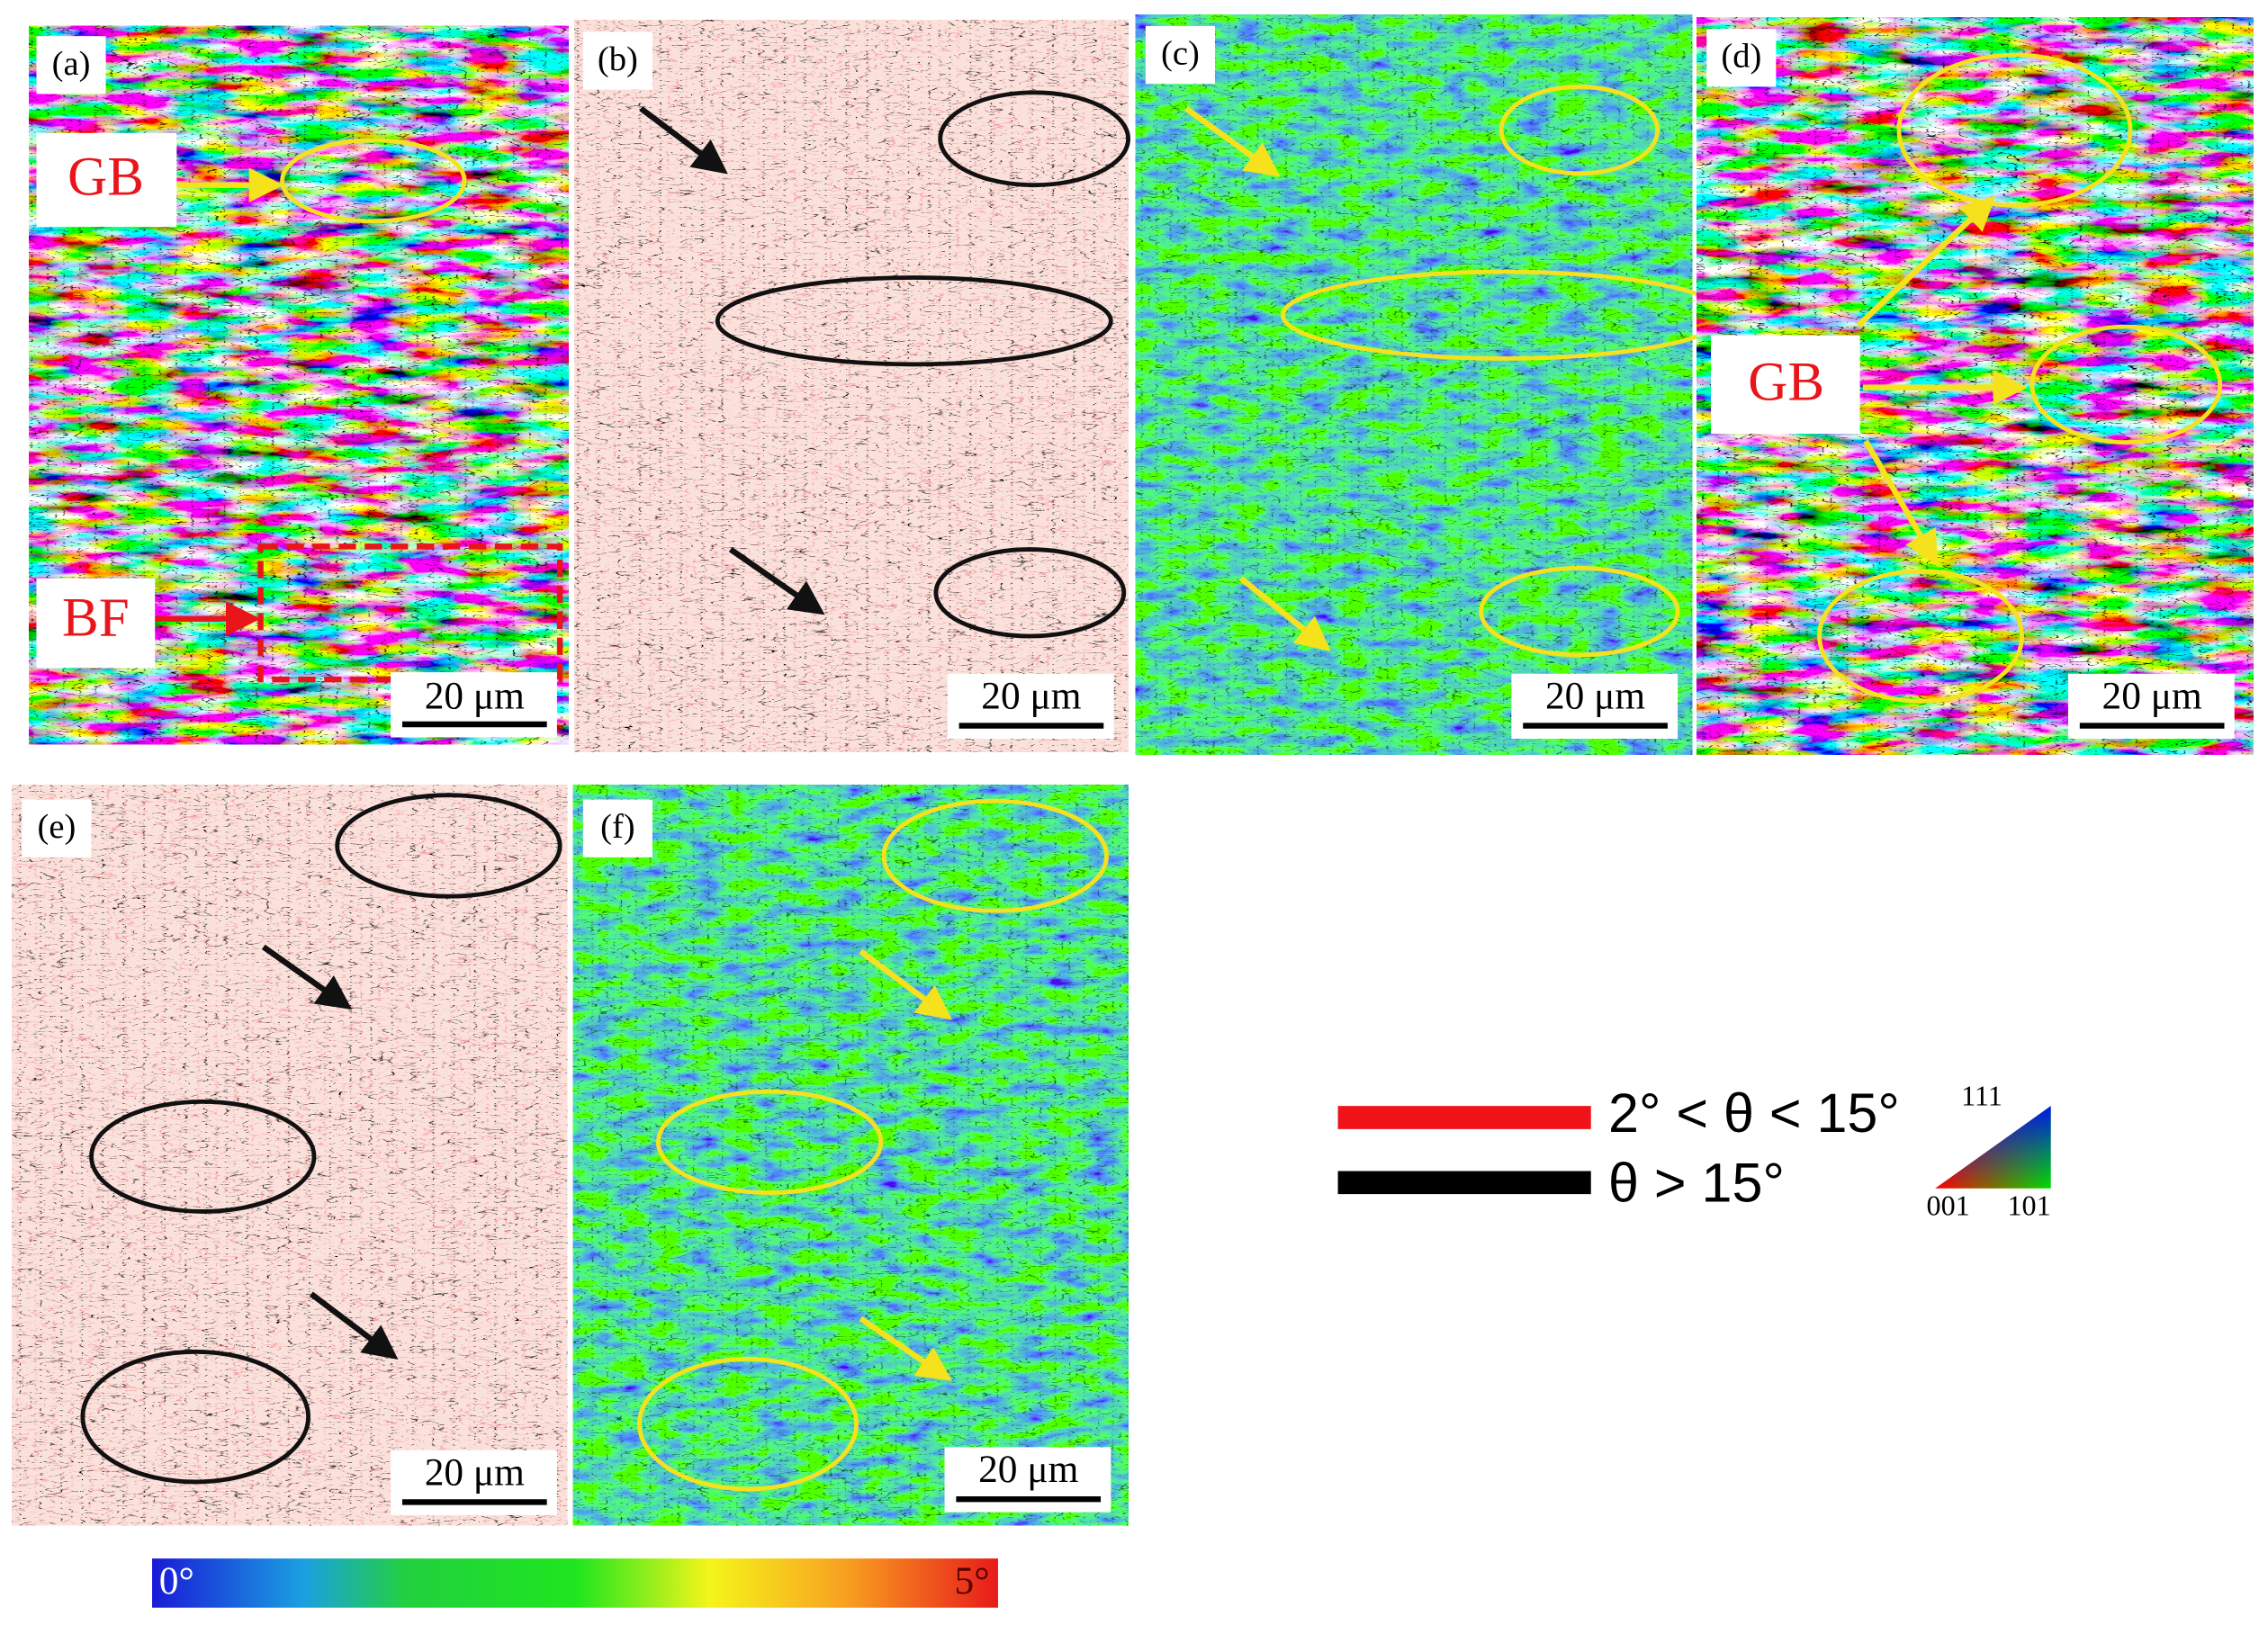  I want to click on panel-label: (b), so click(618, 59).